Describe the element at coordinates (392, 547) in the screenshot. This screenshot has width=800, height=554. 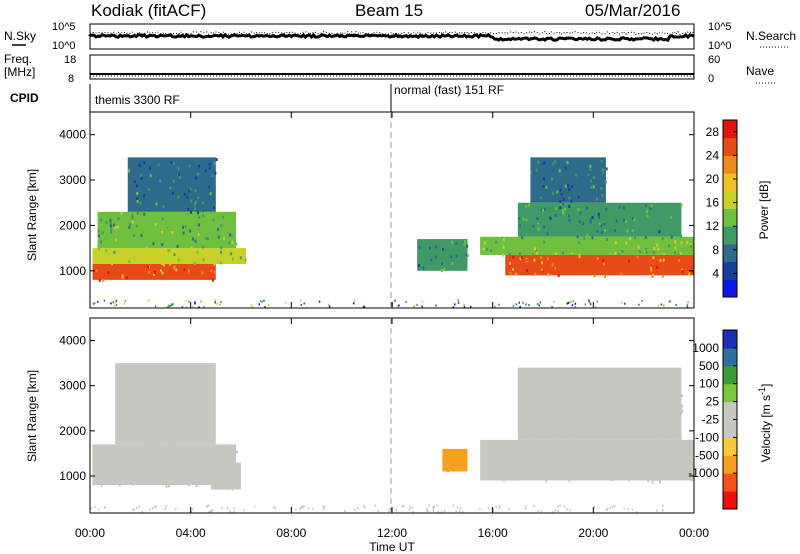
I see `time-xlabel: Time UT` at that location.